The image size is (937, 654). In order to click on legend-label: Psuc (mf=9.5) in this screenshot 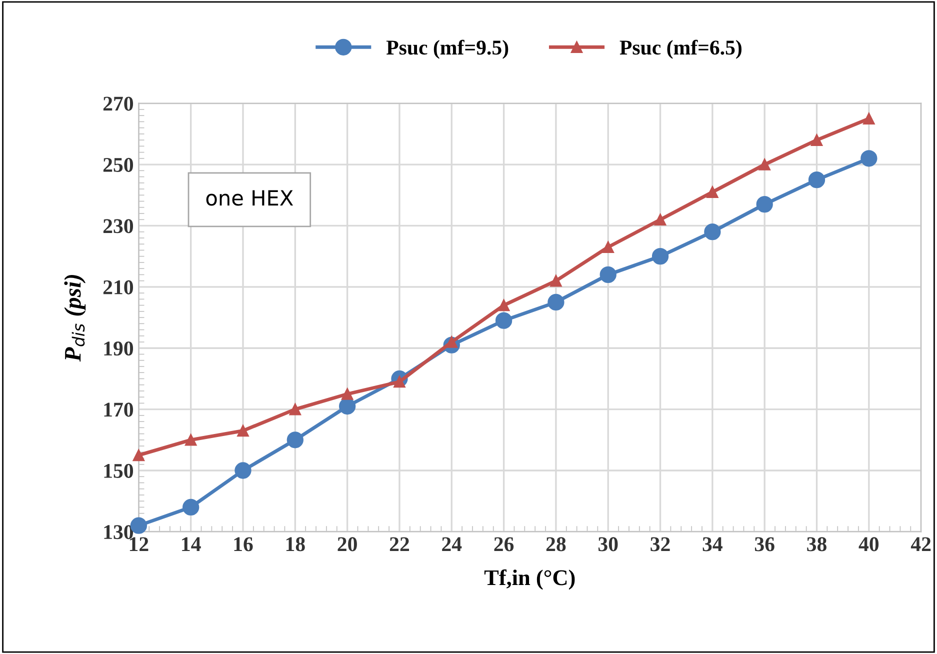, I will do `click(447, 49)`.